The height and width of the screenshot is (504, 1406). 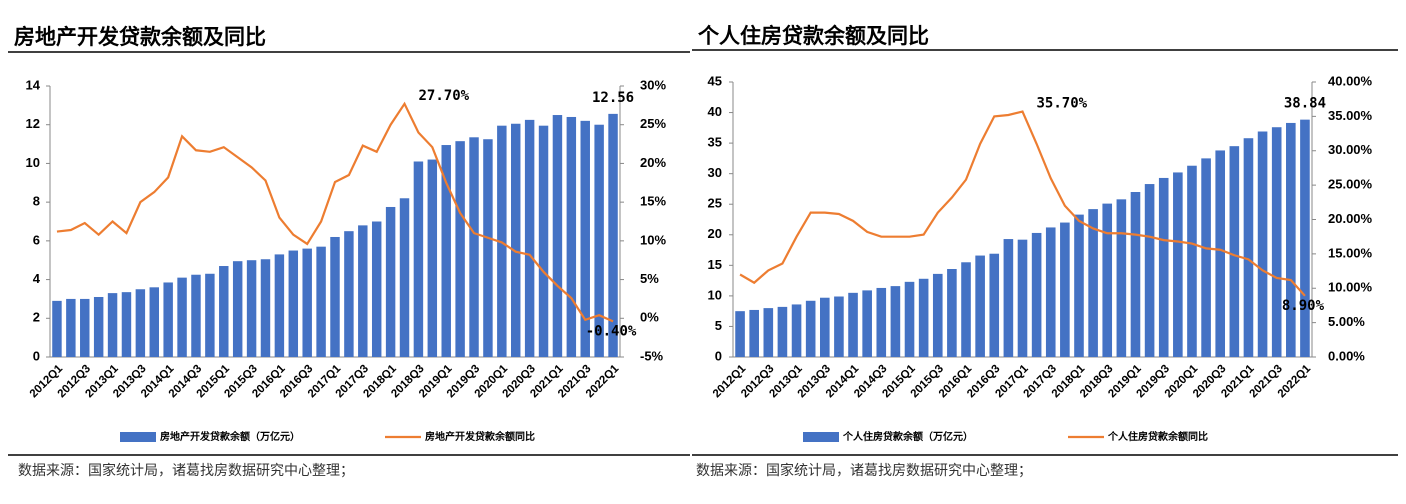 I want to click on y2-tick-label: 30.00%, so click(x=1350, y=149).